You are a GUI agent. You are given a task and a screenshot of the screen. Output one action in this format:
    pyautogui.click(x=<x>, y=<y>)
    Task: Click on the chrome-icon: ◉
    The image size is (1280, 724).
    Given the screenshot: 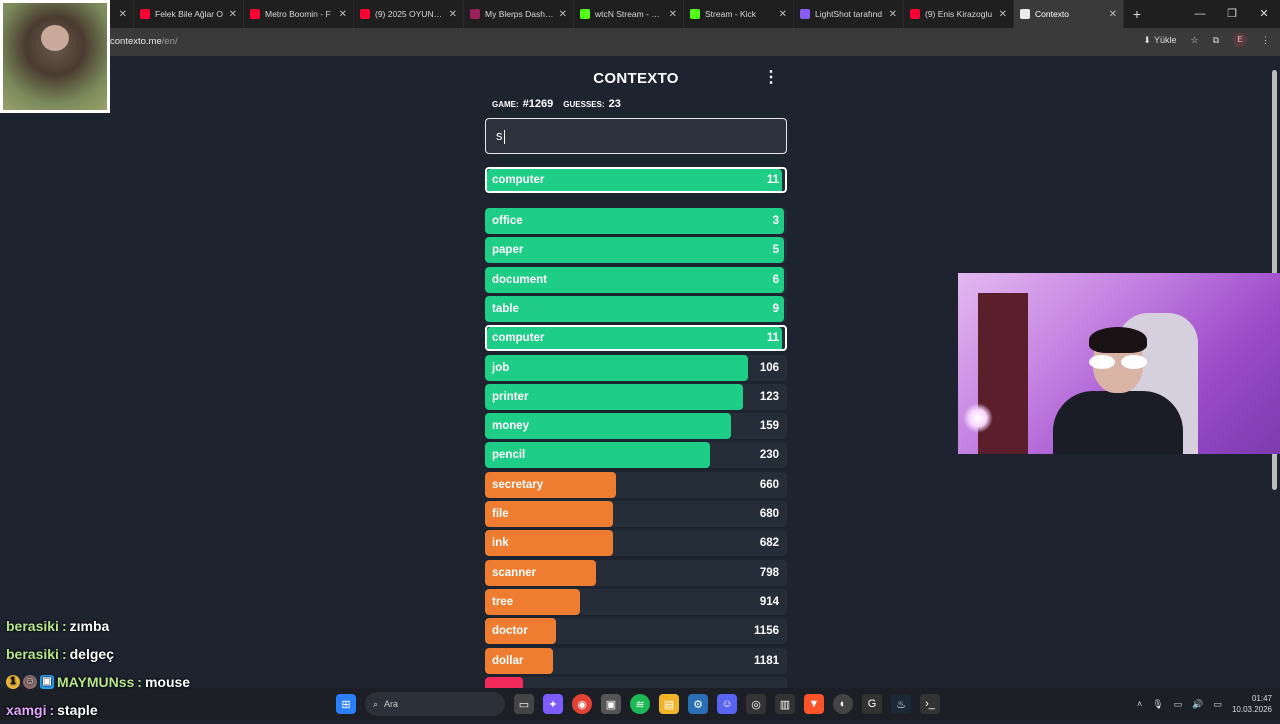 What is the action you would take?
    pyautogui.click(x=582, y=704)
    